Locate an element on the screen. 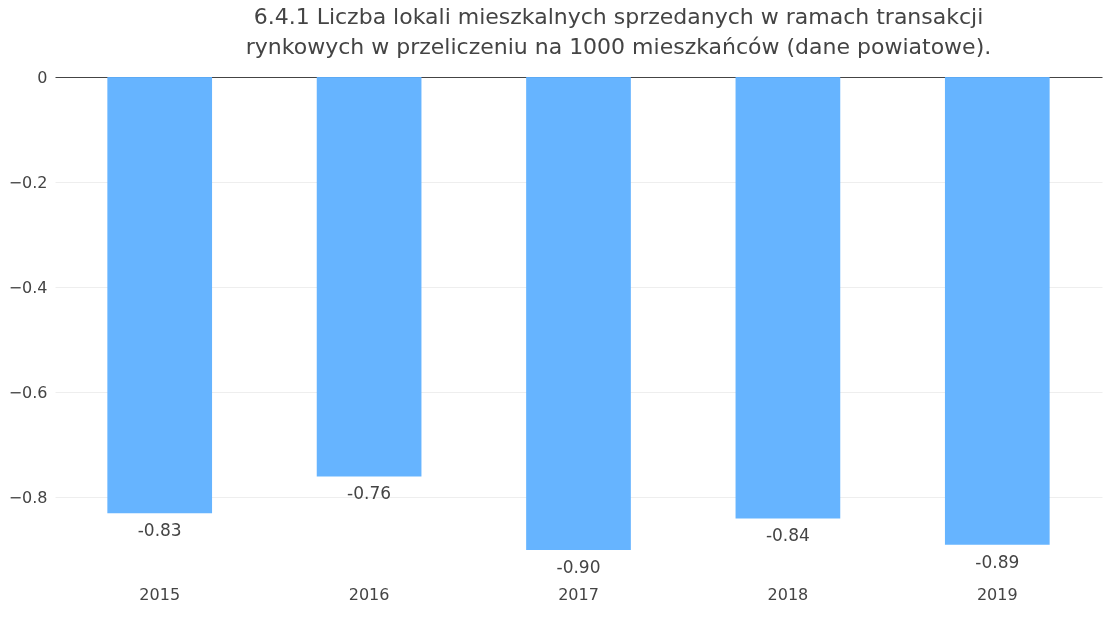  x-tick-label: 2019 is located at coordinates (997, 594).